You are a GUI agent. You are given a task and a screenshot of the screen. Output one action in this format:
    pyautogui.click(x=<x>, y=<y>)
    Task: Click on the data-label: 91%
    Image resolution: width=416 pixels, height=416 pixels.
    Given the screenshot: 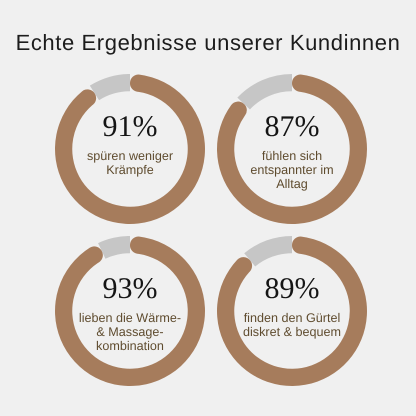 What is the action you would take?
    pyautogui.click(x=130, y=126)
    